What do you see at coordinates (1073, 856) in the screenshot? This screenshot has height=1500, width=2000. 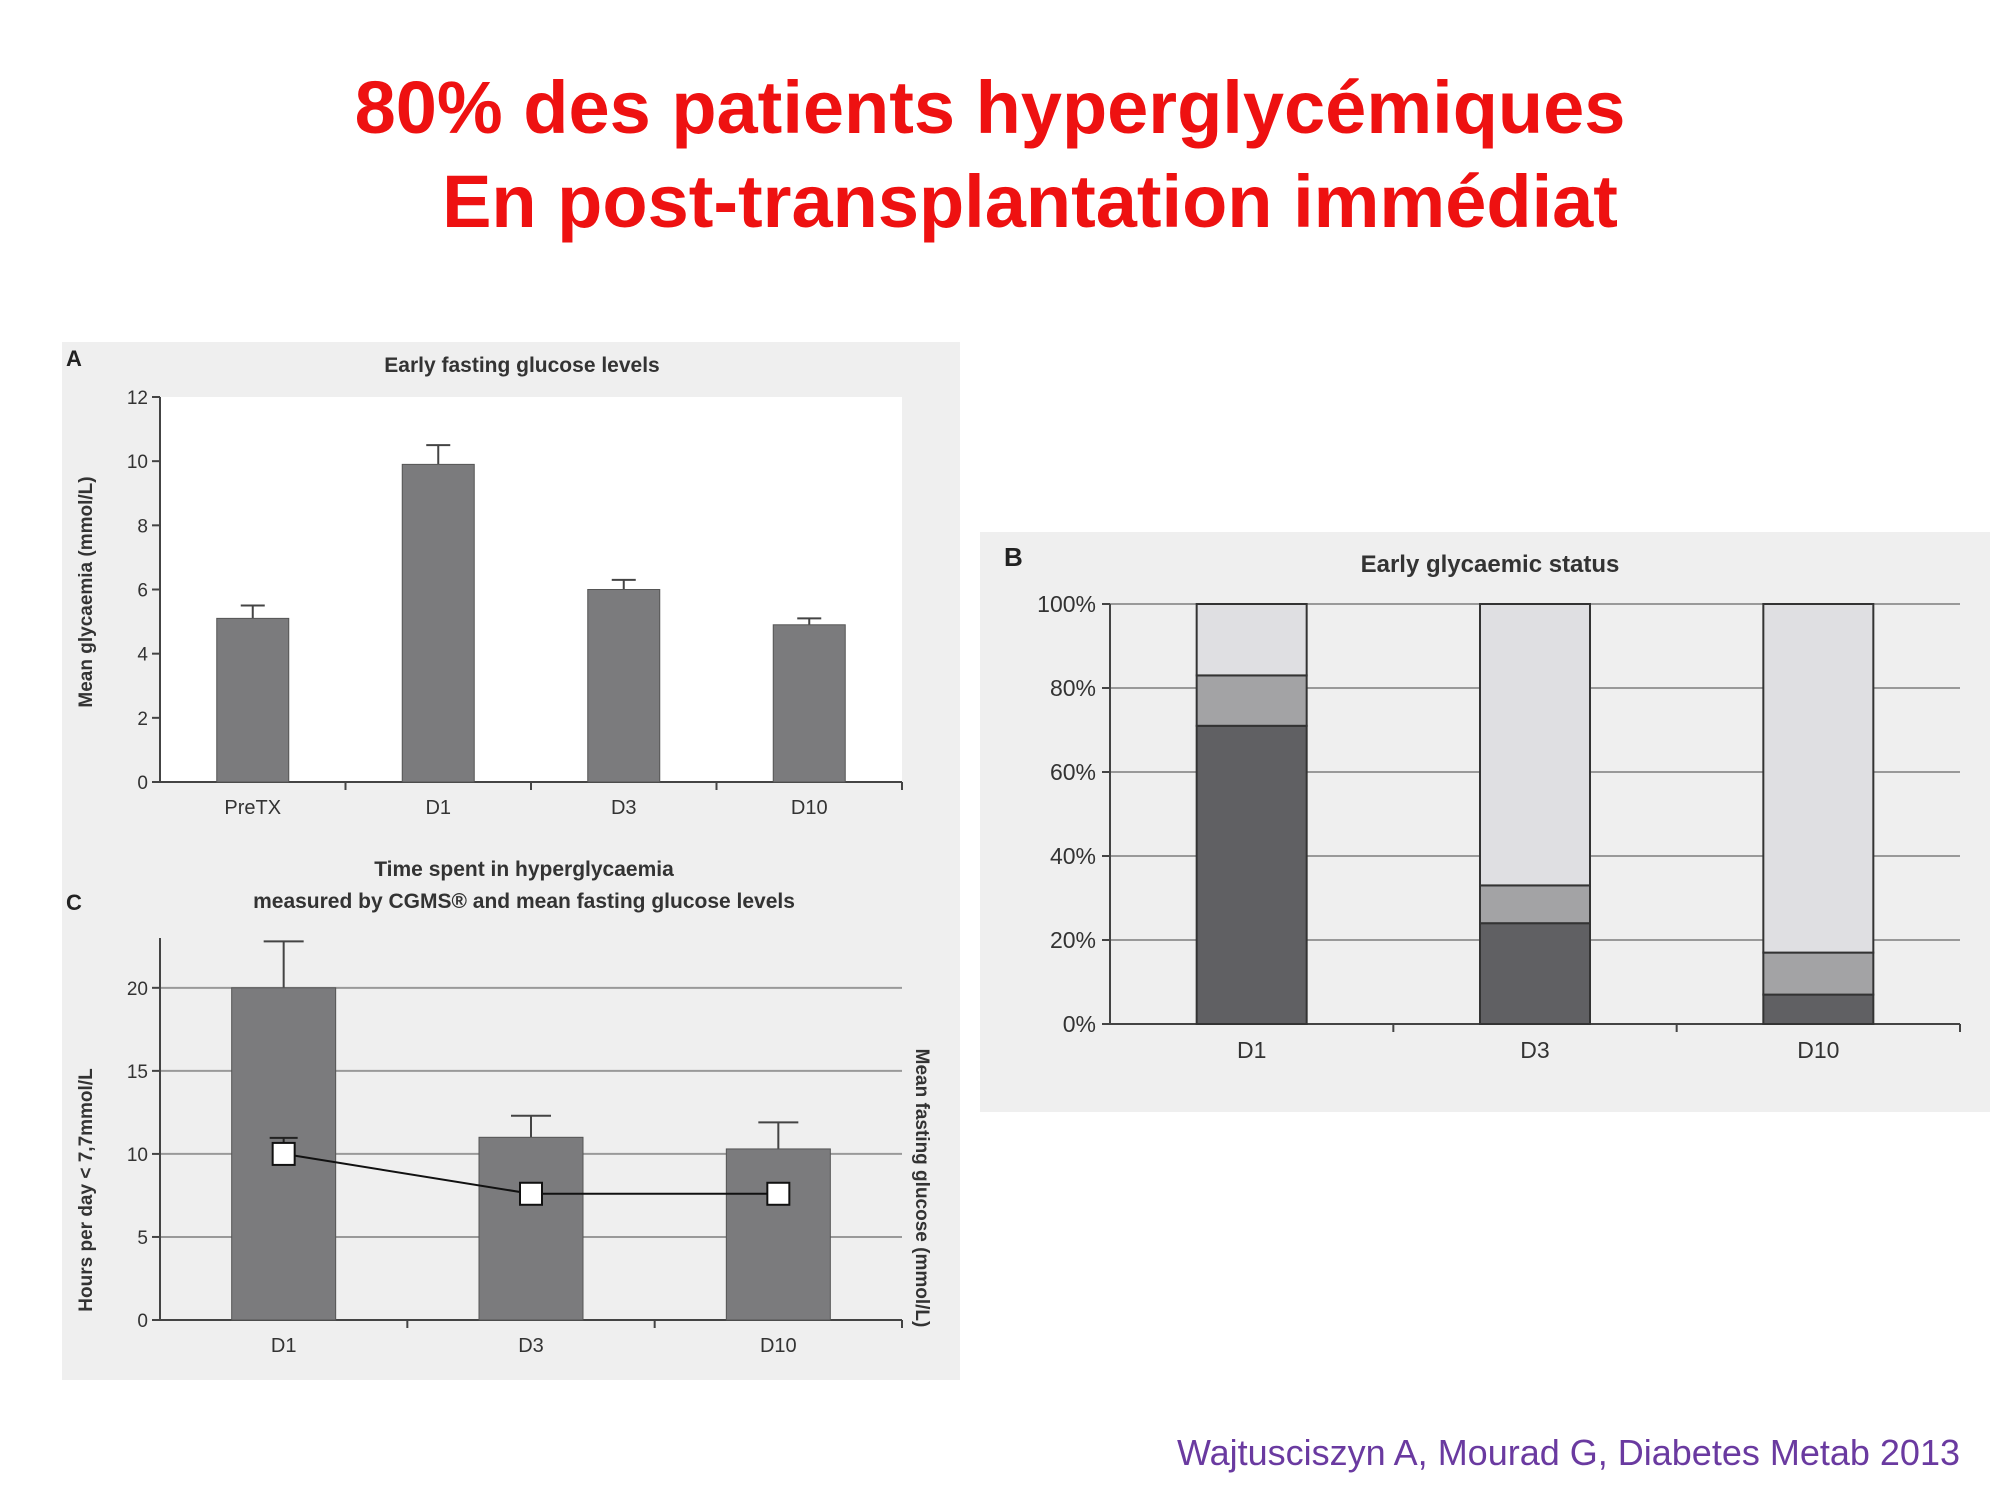 I see `chart-b-y-tick-label: 40%` at bounding box center [1073, 856].